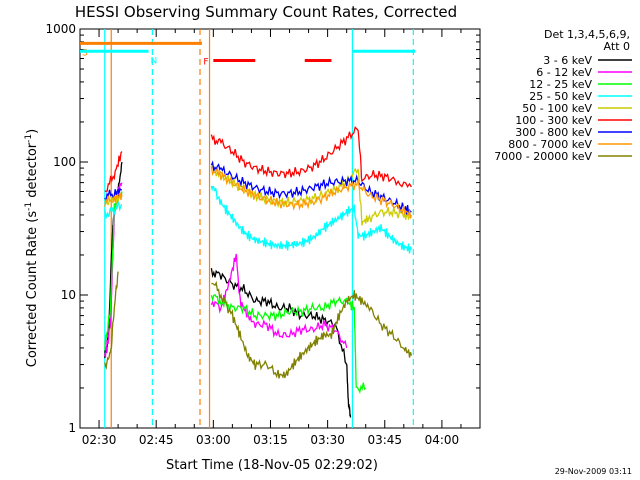 Image resolution: width=640 pixels, height=480 pixels. I want to click on footer-date: 29-Nov-2009 03:11, so click(593, 471).